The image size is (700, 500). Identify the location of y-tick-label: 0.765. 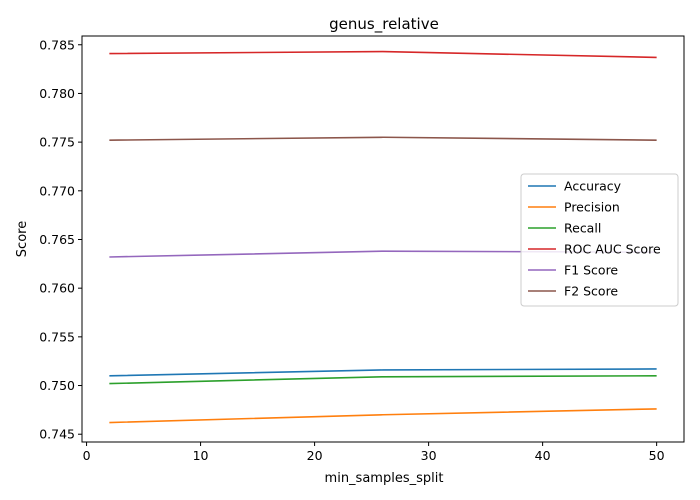
(57, 239).